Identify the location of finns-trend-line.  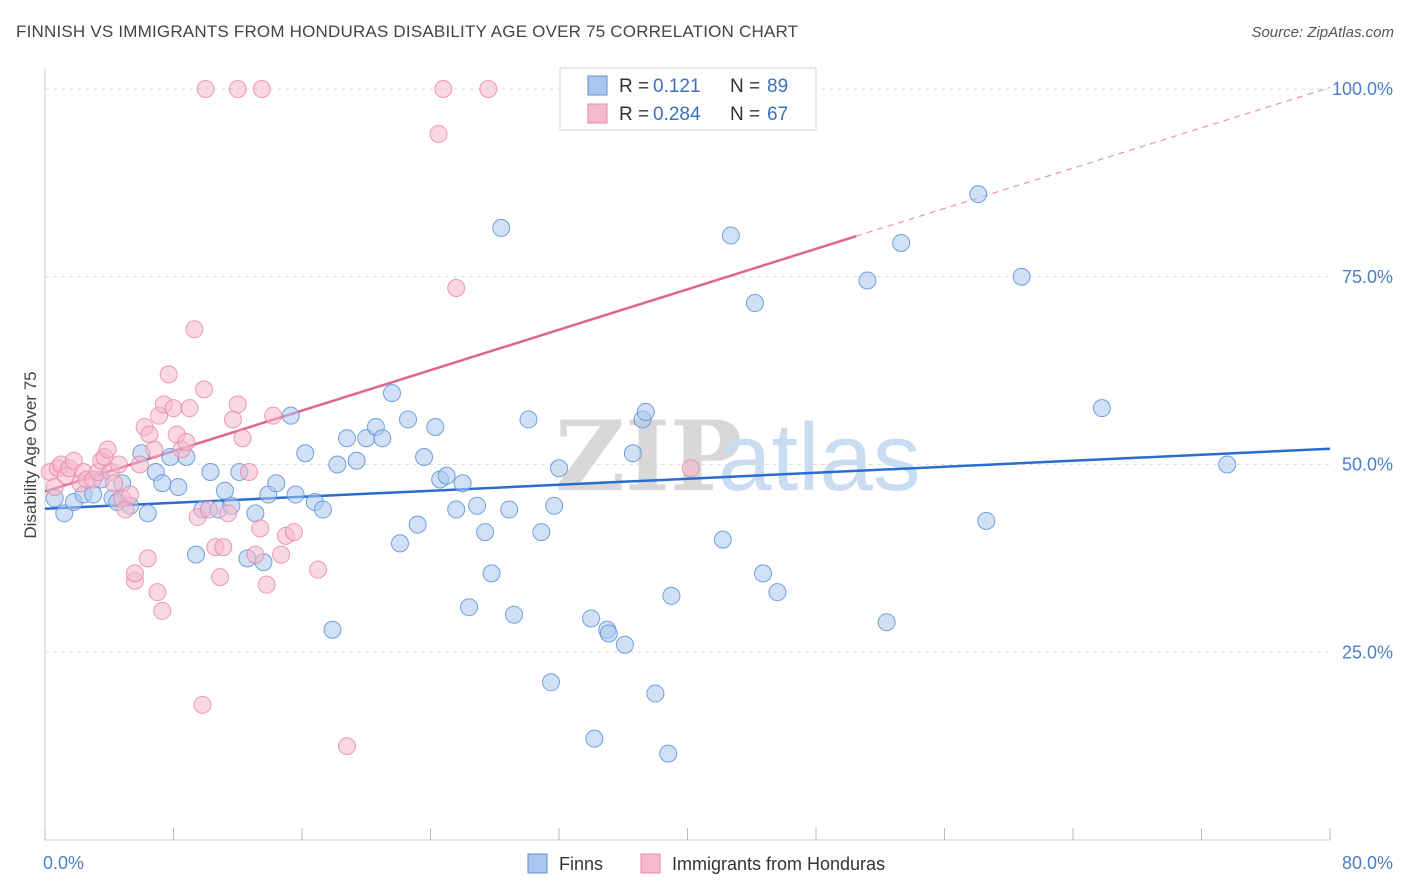
(687, 479).